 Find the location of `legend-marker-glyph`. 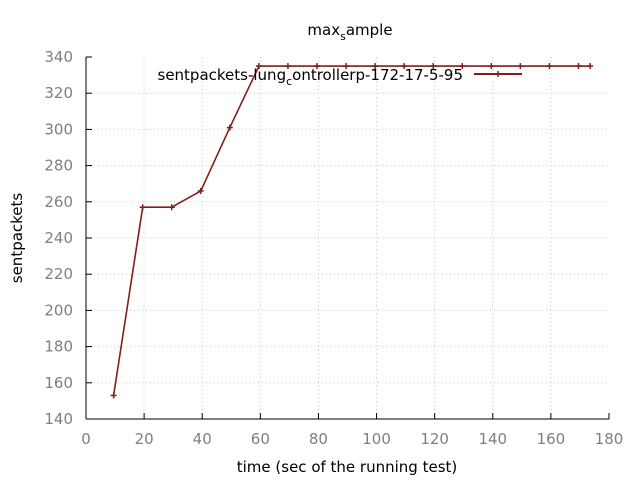

legend-marker-glyph is located at coordinates (498, 74).